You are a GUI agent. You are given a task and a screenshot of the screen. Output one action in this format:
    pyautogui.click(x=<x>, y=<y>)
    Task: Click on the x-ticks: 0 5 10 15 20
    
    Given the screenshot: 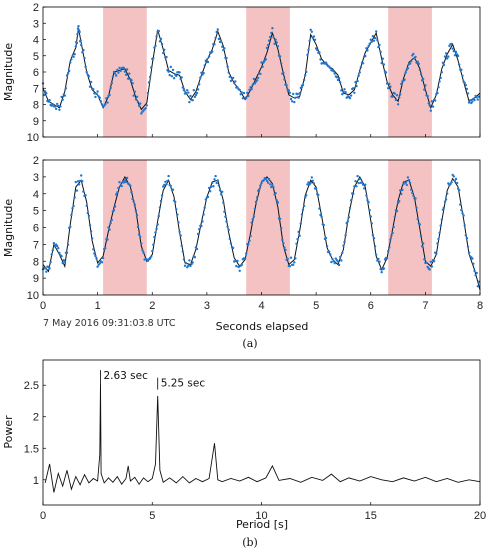 What is the action you would take?
    pyautogui.click(x=263, y=512)
    